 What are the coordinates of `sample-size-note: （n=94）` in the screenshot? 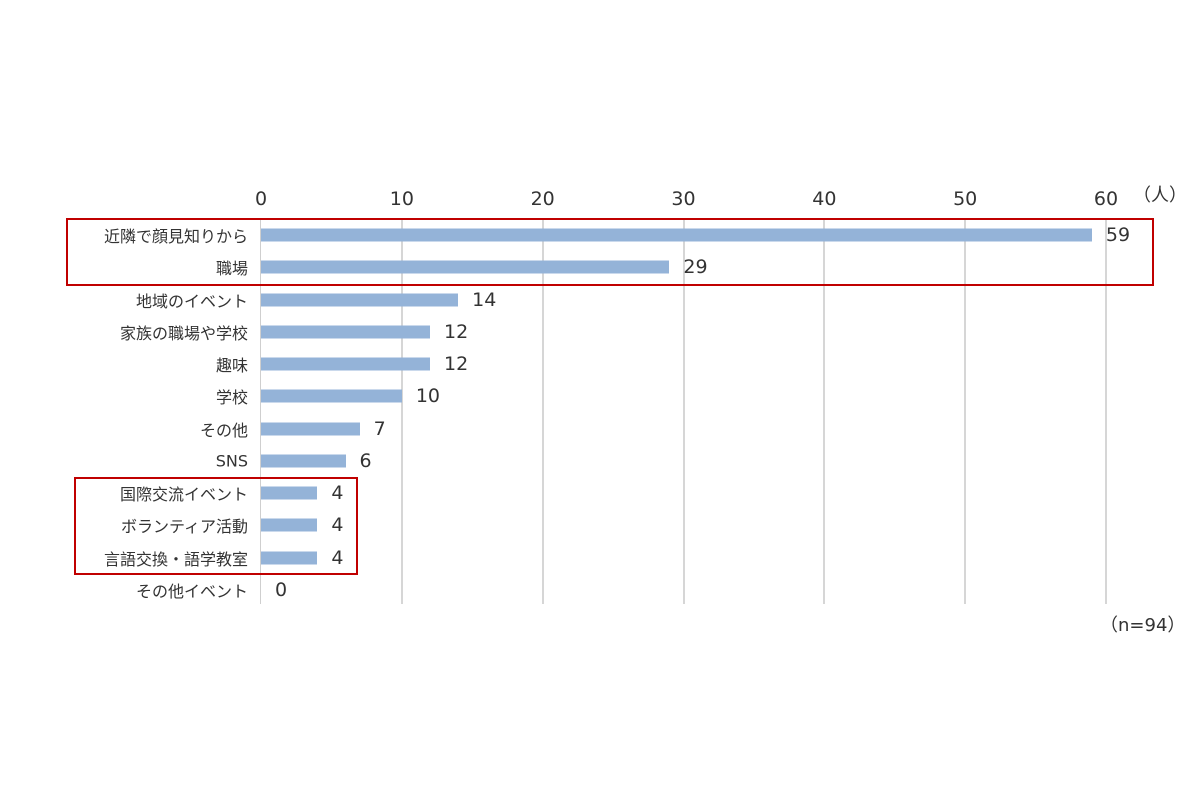 It's located at (1143, 625).